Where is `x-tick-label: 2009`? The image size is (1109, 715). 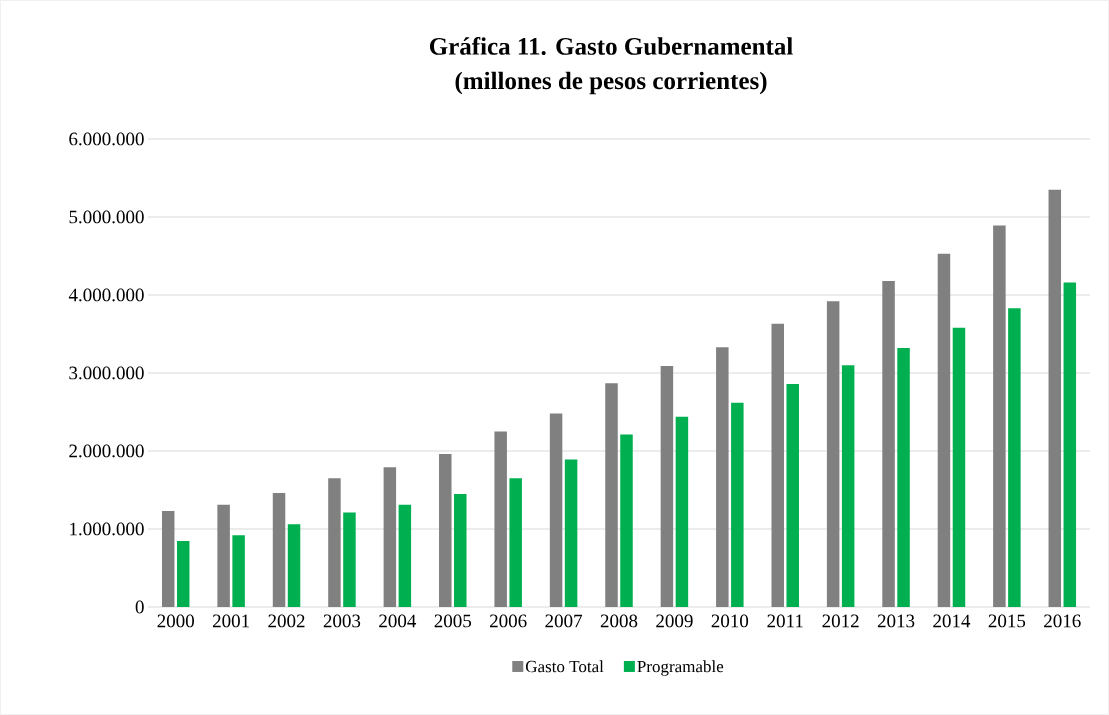 x-tick-label: 2009 is located at coordinates (674, 621).